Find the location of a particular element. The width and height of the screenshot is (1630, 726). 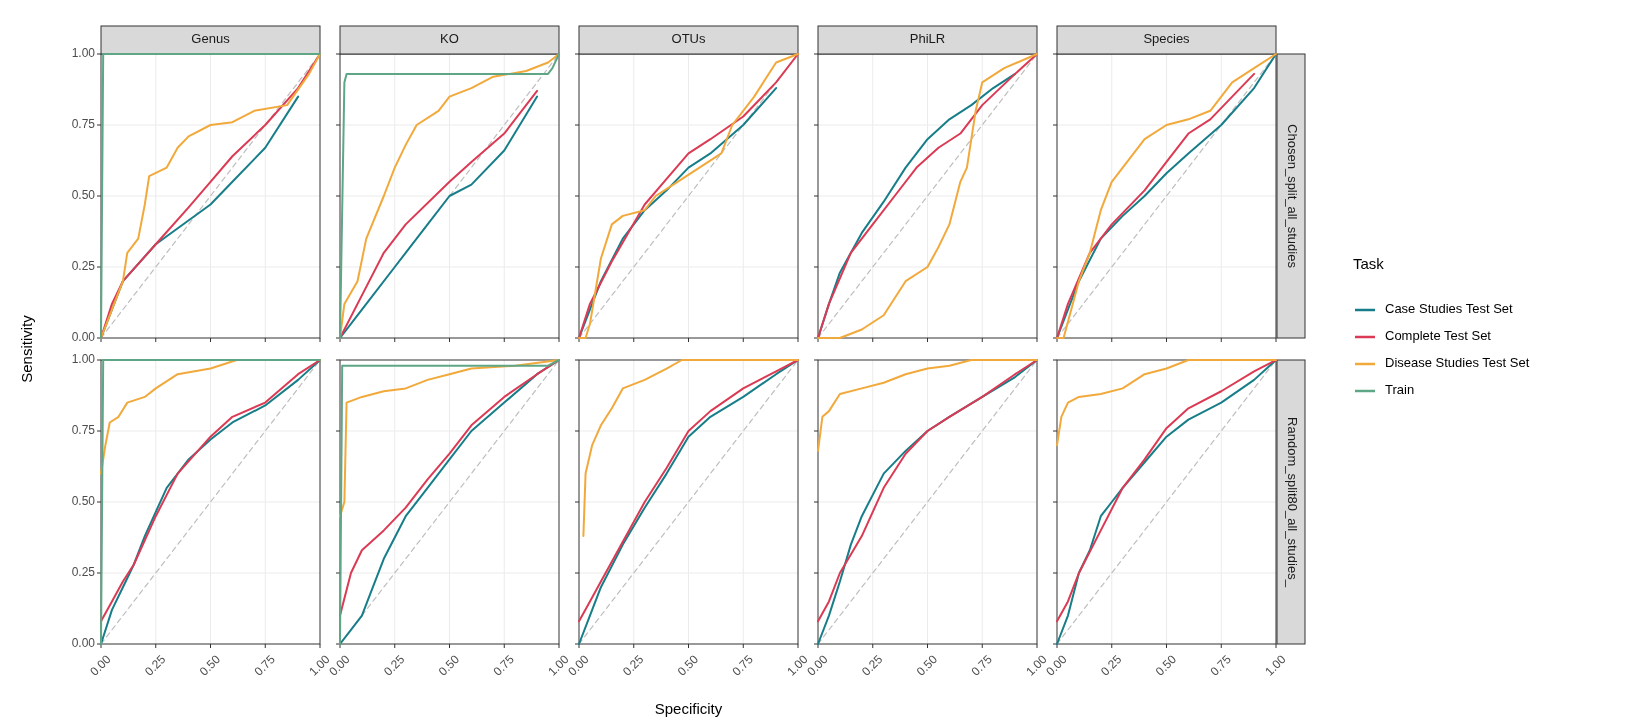

y2-axis-title: Chosen_split_all_studies is located at coordinates (1292, 196).